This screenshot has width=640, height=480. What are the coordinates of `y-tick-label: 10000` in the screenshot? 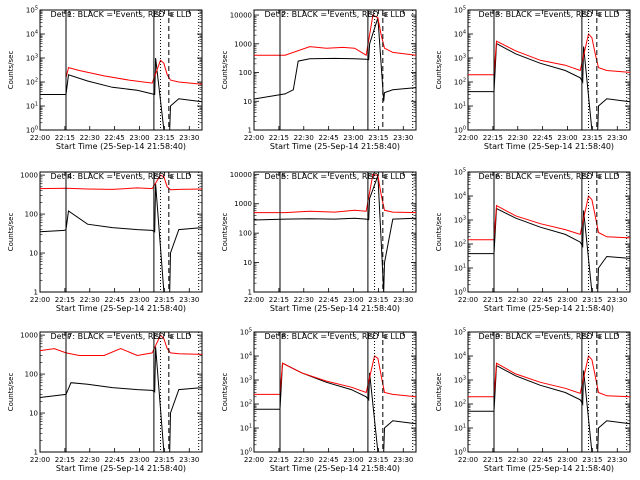 It's located at (241, 16).